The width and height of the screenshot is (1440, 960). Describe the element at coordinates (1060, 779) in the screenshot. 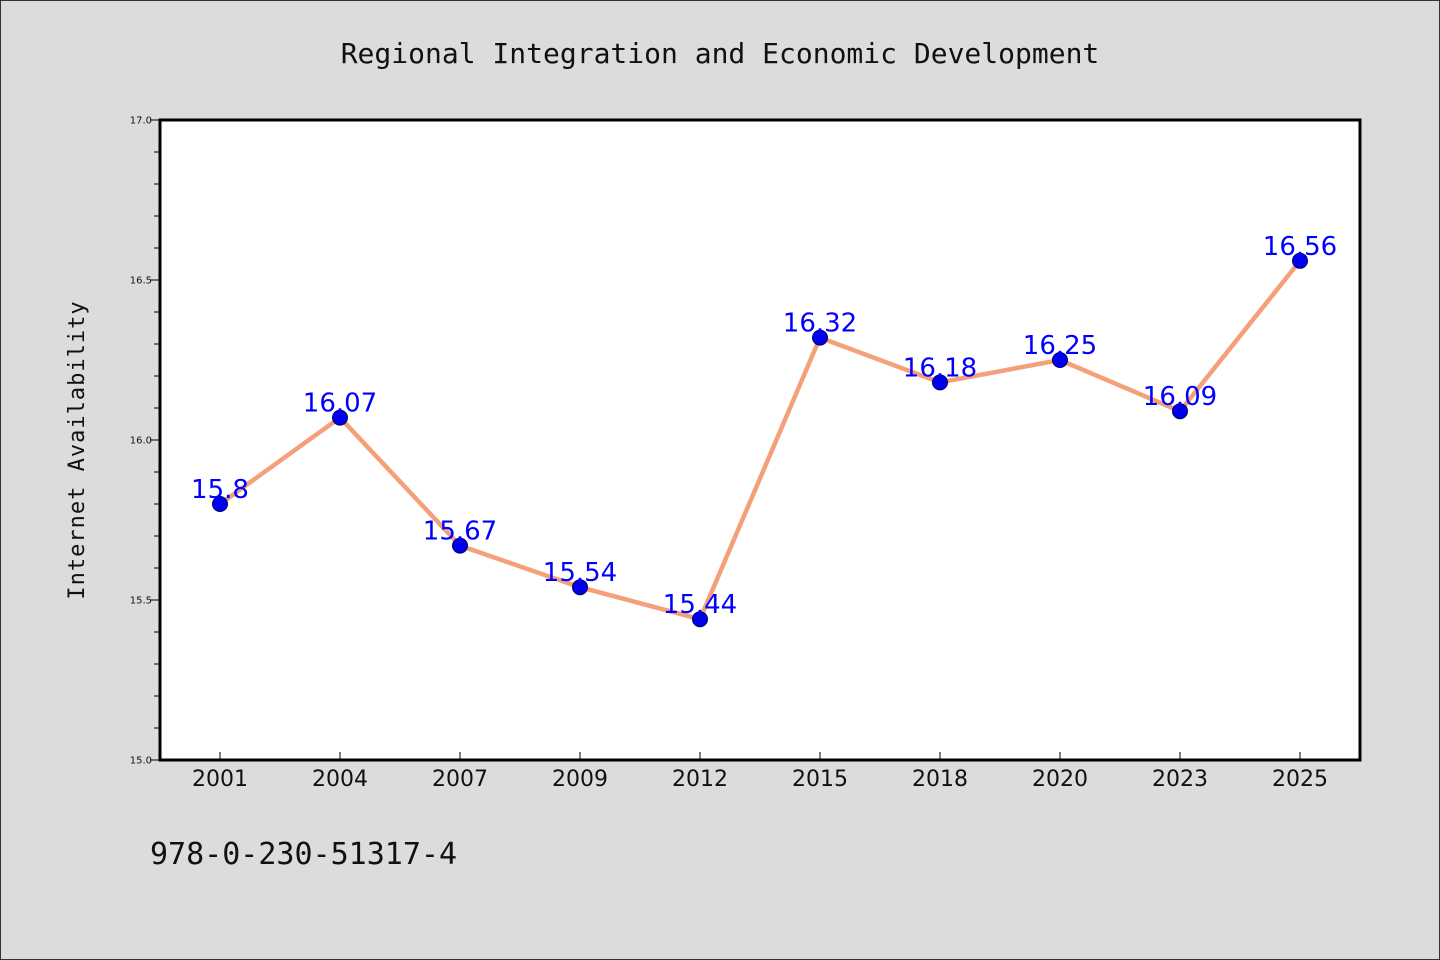

I see `x-tick-label: 2020` at that location.